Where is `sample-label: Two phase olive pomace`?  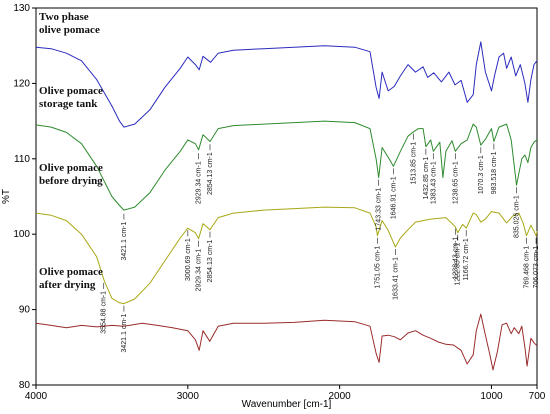
sample-label: Two phase olive pomace is located at coordinates (69, 23).